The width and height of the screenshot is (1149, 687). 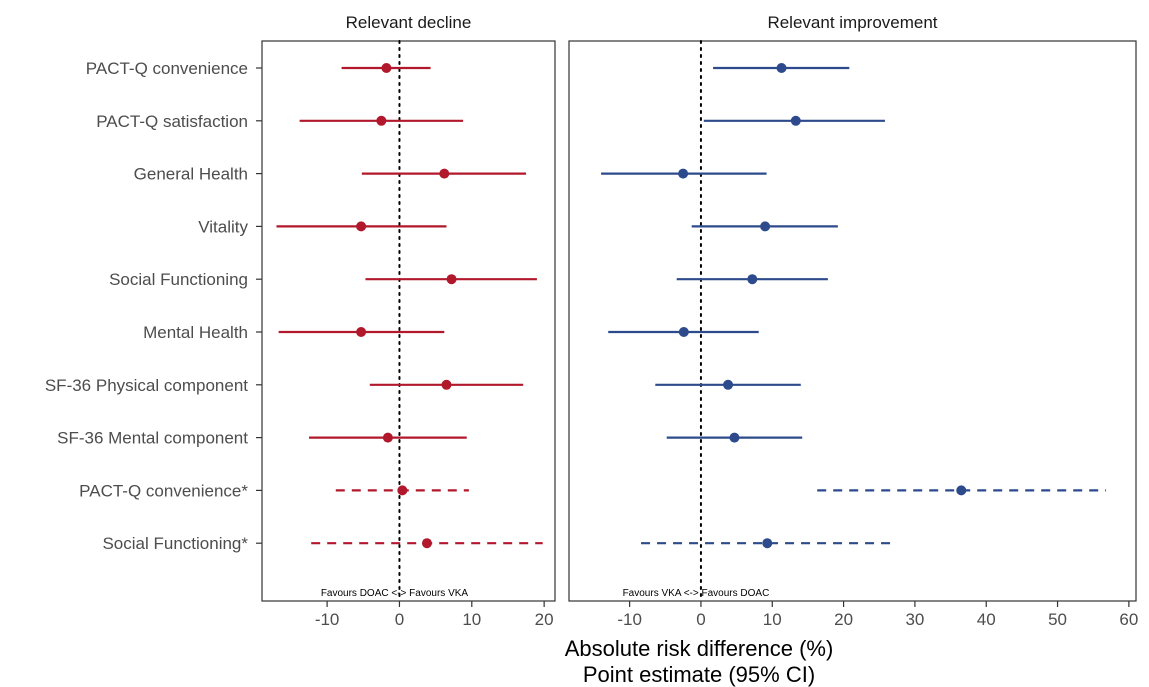 I want to click on x-tick-label: 40, so click(x=986, y=619).